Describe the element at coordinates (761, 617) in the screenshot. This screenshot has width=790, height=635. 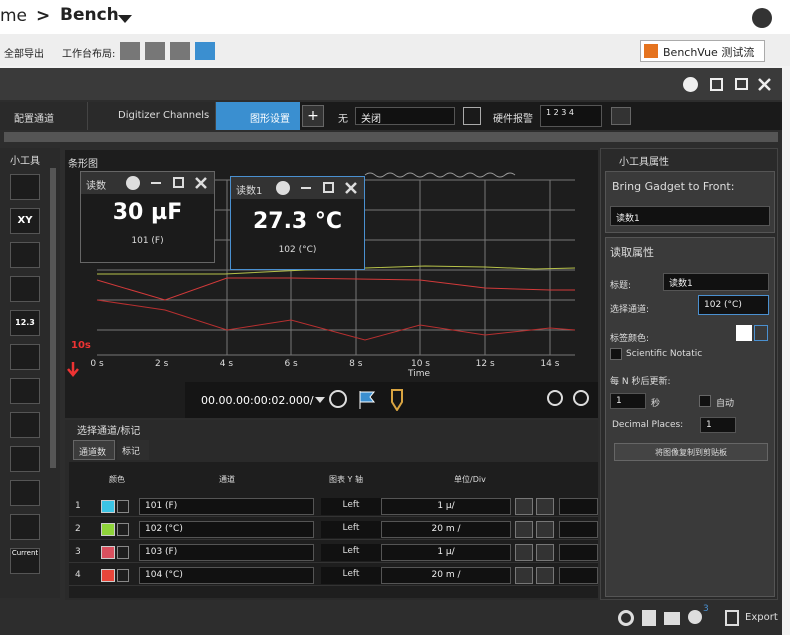
I see `export-label: Export` at that location.